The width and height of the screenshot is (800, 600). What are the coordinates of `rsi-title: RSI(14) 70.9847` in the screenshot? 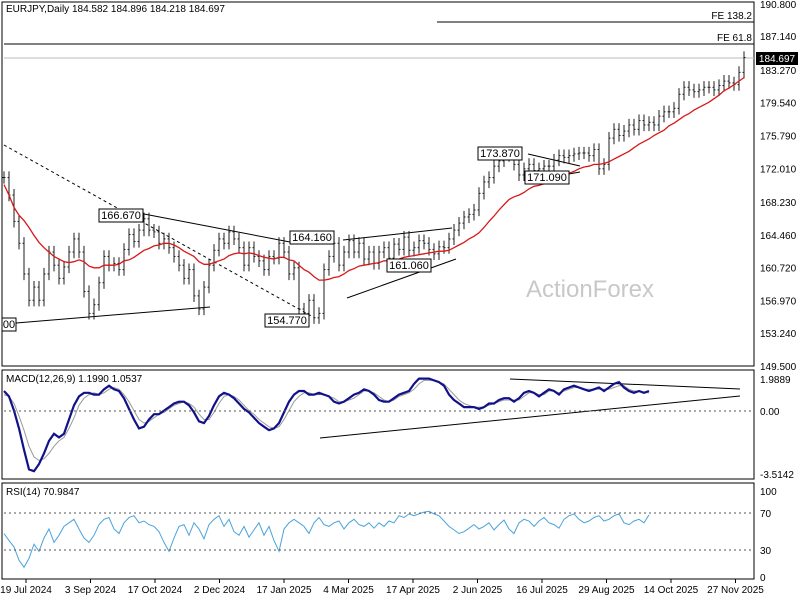 It's located at (43, 492).